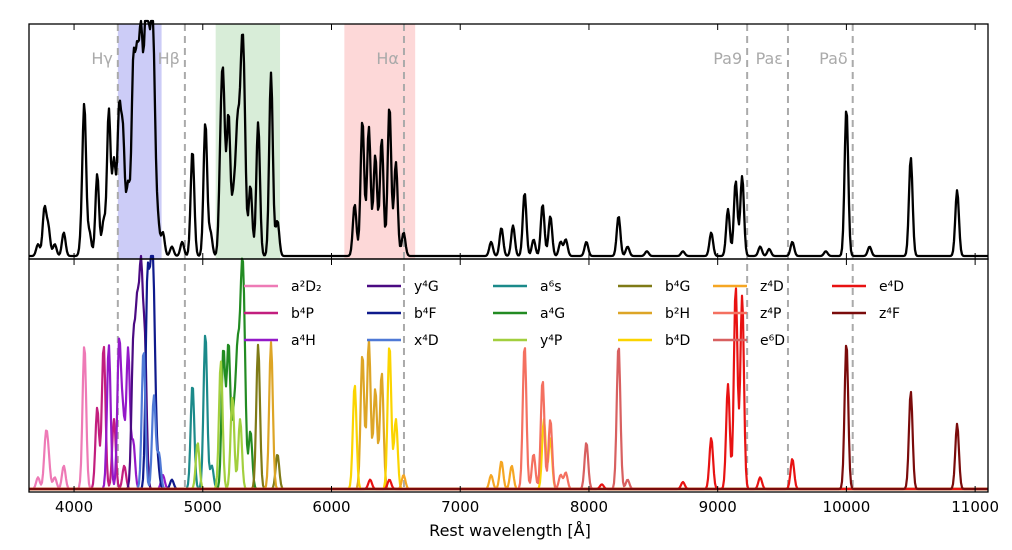 Image resolution: width=1012 pixels, height=550 pixels. What do you see at coordinates (426, 287) in the screenshot?
I see `legend-label-3: y⁴G` at bounding box center [426, 287].